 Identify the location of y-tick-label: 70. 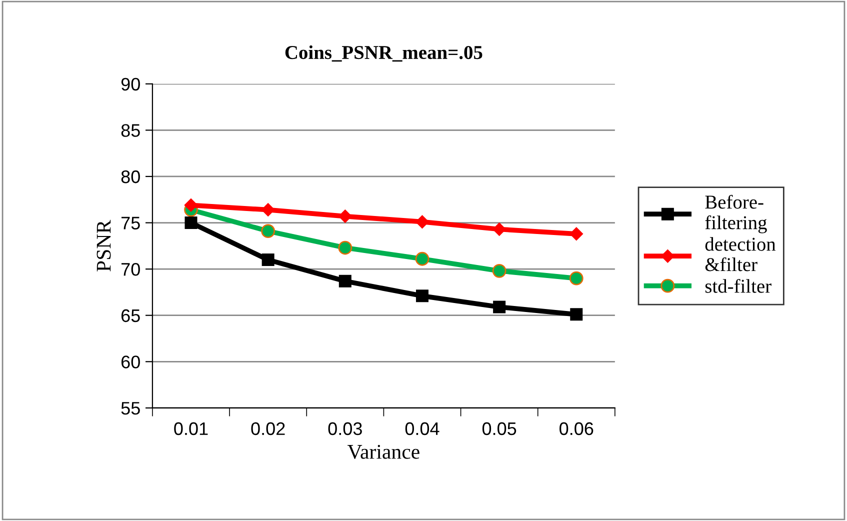
(131, 269).